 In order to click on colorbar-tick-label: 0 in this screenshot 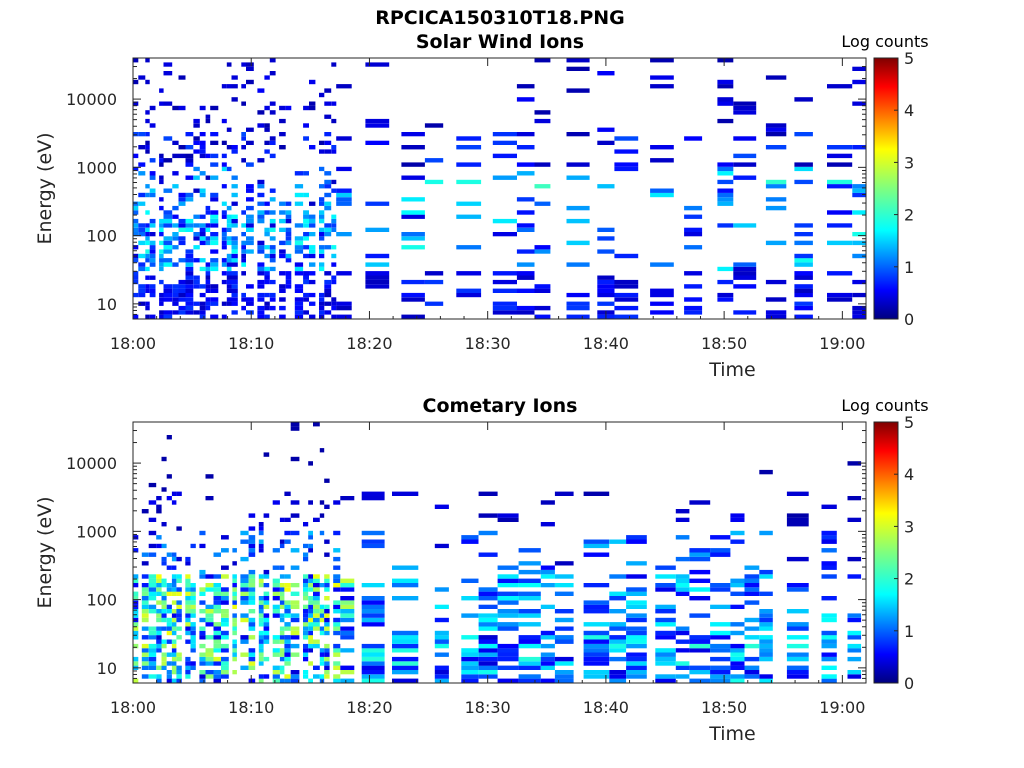, I will do `click(909, 683)`.